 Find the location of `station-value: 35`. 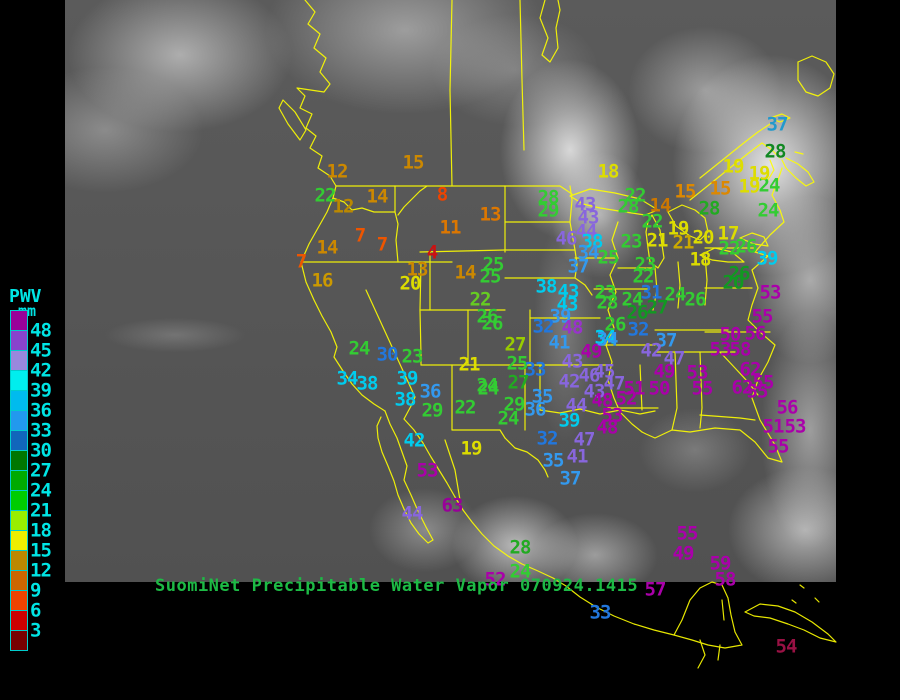

station-value: 35 is located at coordinates (553, 460).